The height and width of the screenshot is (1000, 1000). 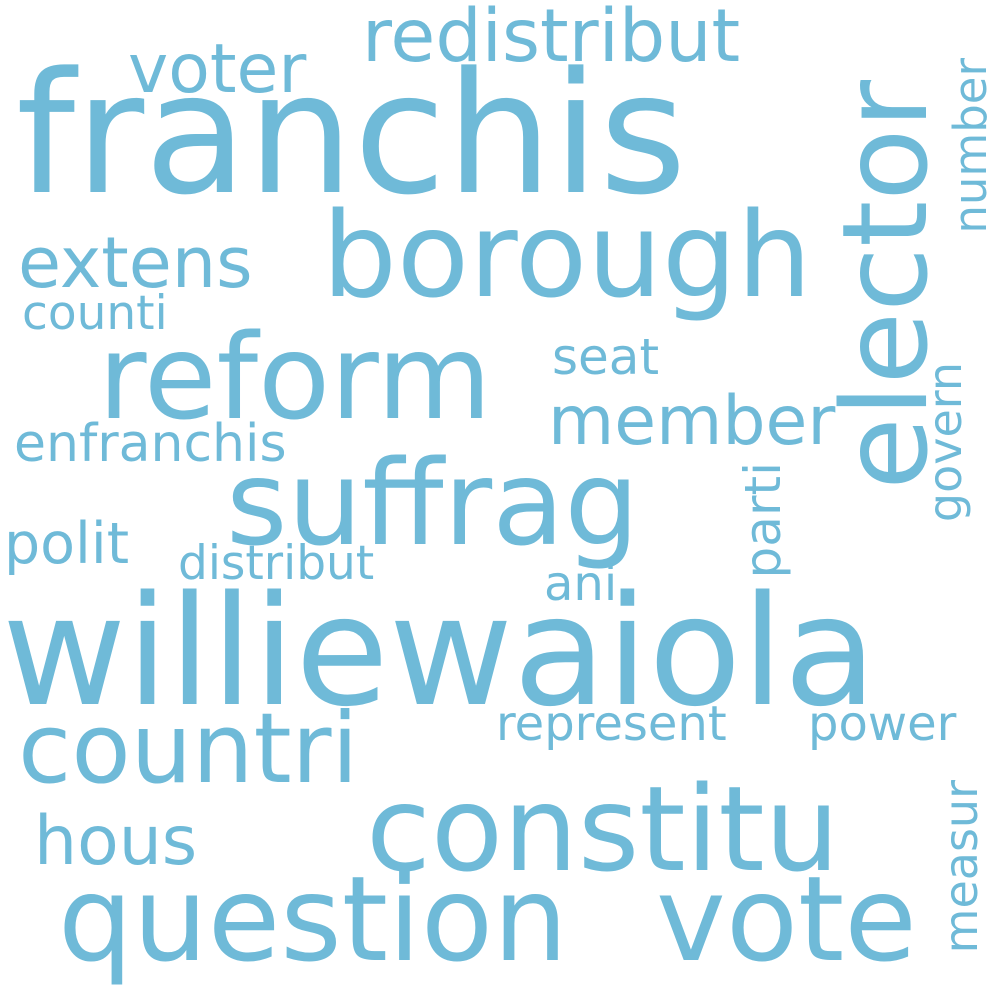 What do you see at coordinates (433, 503) in the screenshot?
I see `word-suffrag: suffrag` at bounding box center [433, 503].